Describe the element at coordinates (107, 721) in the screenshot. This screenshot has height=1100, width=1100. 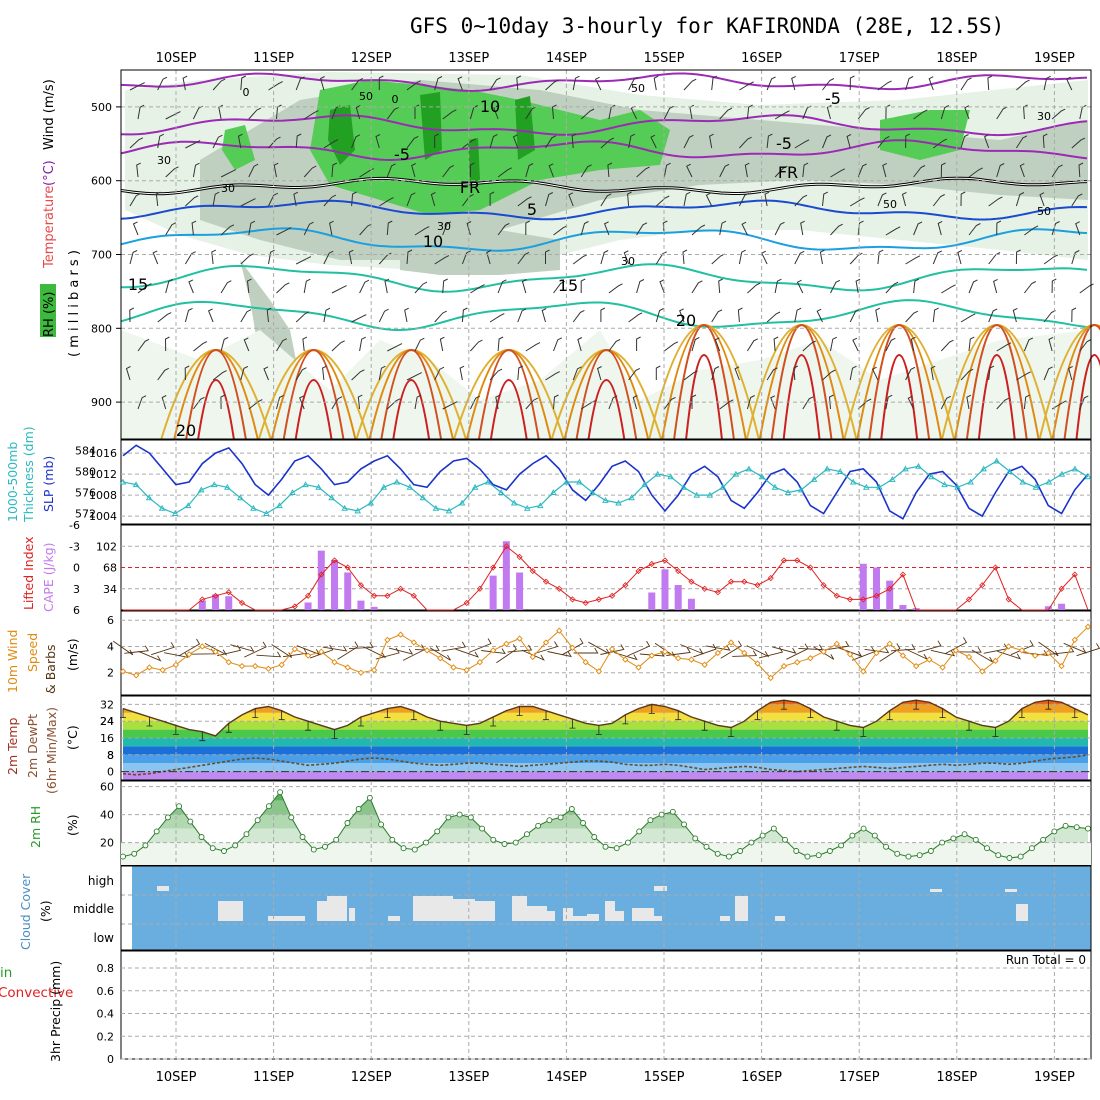
I see `temp-tick-label: 24` at that location.